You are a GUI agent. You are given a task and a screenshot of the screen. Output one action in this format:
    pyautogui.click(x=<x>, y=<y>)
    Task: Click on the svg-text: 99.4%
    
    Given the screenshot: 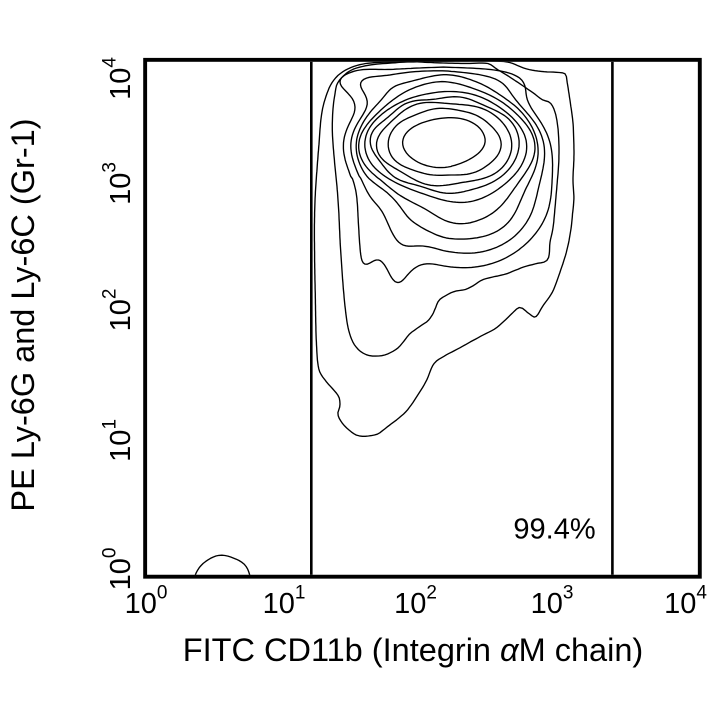 What is the action you would take?
    pyautogui.click(x=554, y=530)
    